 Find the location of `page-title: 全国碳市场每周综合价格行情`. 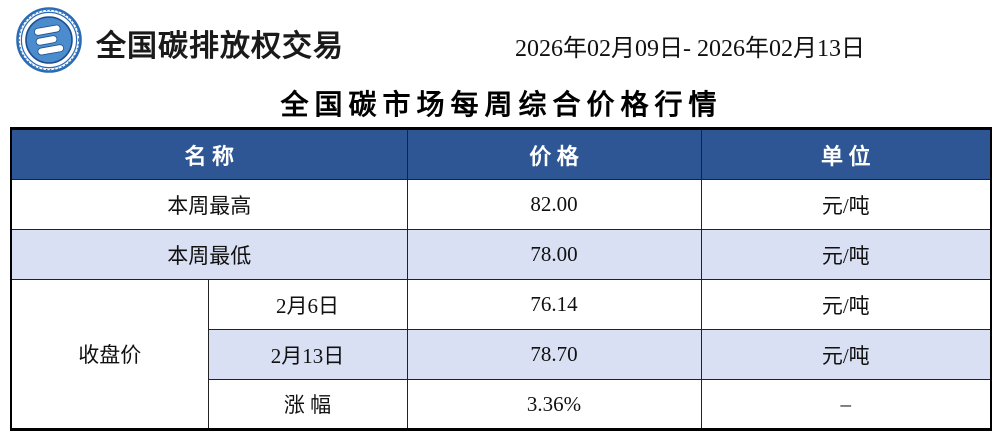

page-title: 全国碳市场每周综合价格行情 is located at coordinates (501, 105).